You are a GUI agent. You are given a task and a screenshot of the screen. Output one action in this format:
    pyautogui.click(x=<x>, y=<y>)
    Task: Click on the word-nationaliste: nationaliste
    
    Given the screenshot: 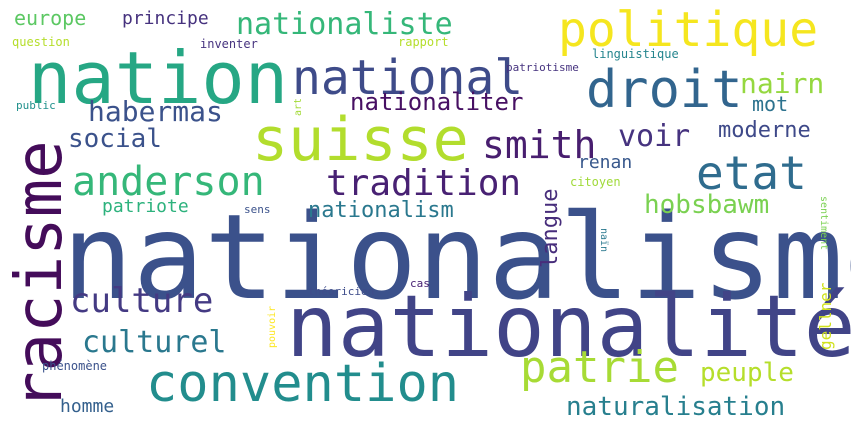 What is the action you would take?
    pyautogui.click(x=344, y=24)
    